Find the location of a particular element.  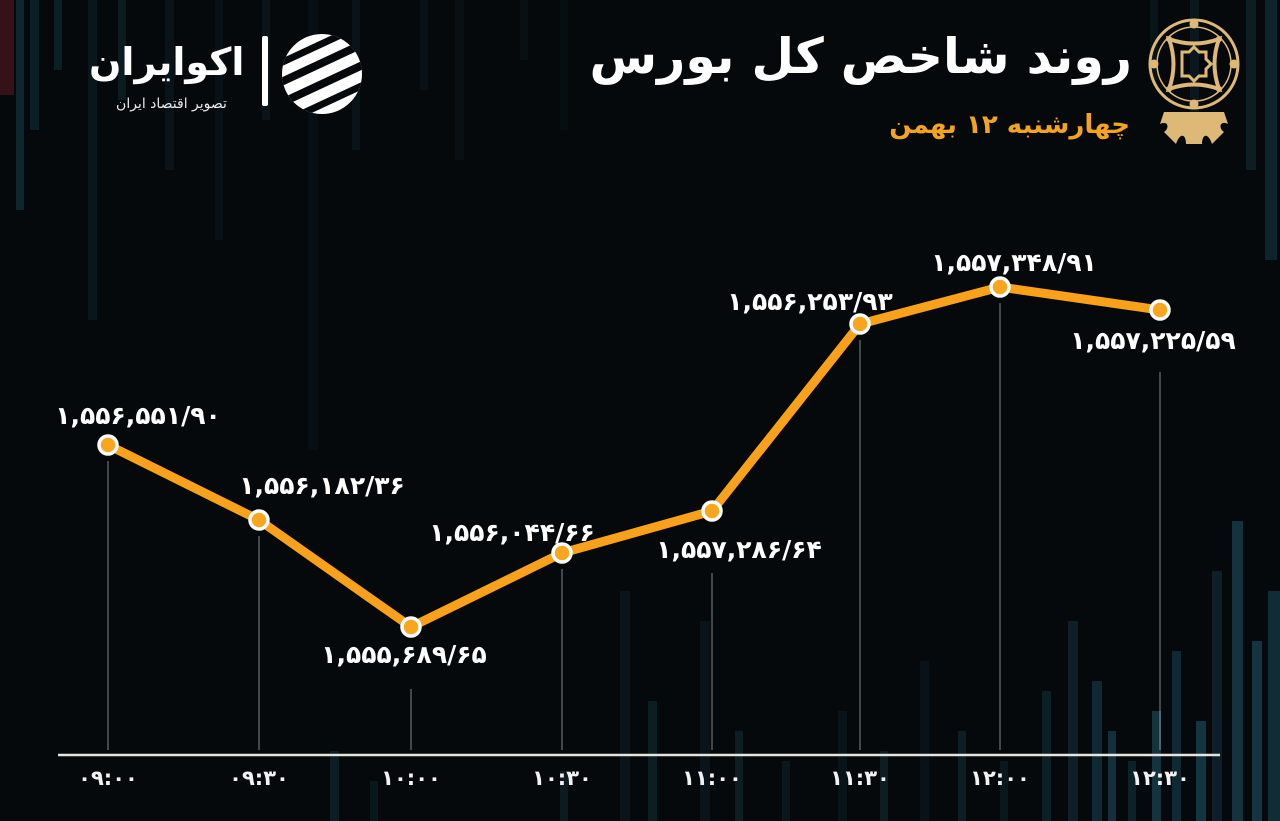

x-axis-tick-label: ۱۱:۰۰ is located at coordinates (712, 778).